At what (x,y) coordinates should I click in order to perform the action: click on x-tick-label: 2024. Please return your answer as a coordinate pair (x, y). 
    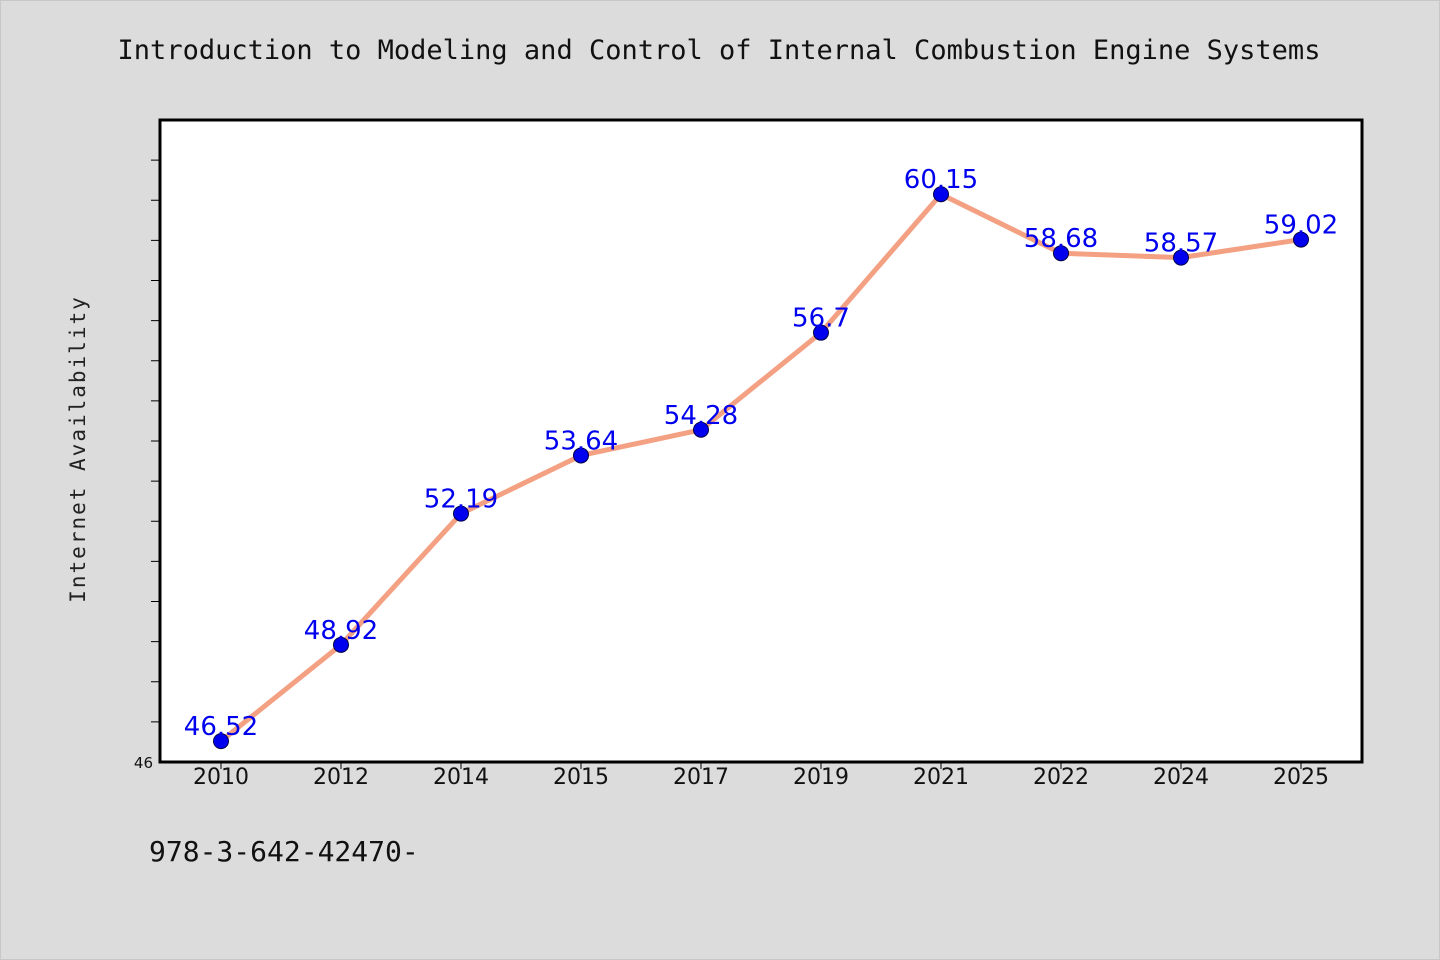
    Looking at the image, I should click on (1181, 777).